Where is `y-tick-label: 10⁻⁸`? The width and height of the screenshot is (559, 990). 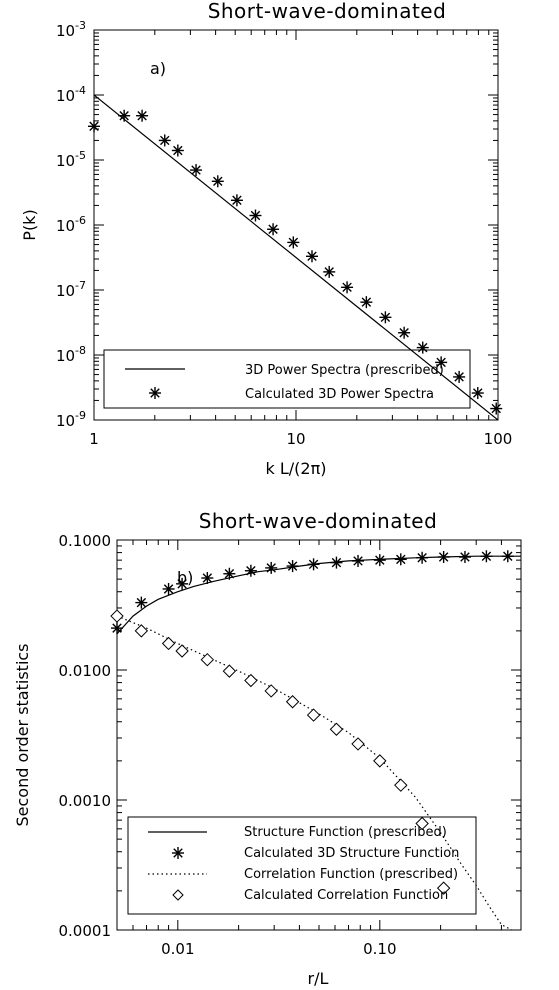 y-tick-label: 10⁻⁸ is located at coordinates (71, 354).